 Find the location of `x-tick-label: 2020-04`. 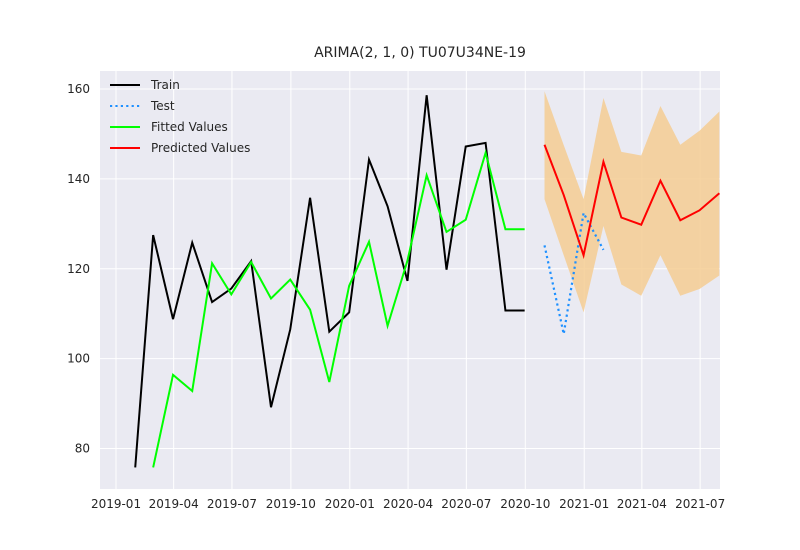

x-tick-label: 2020-04 is located at coordinates (408, 504).